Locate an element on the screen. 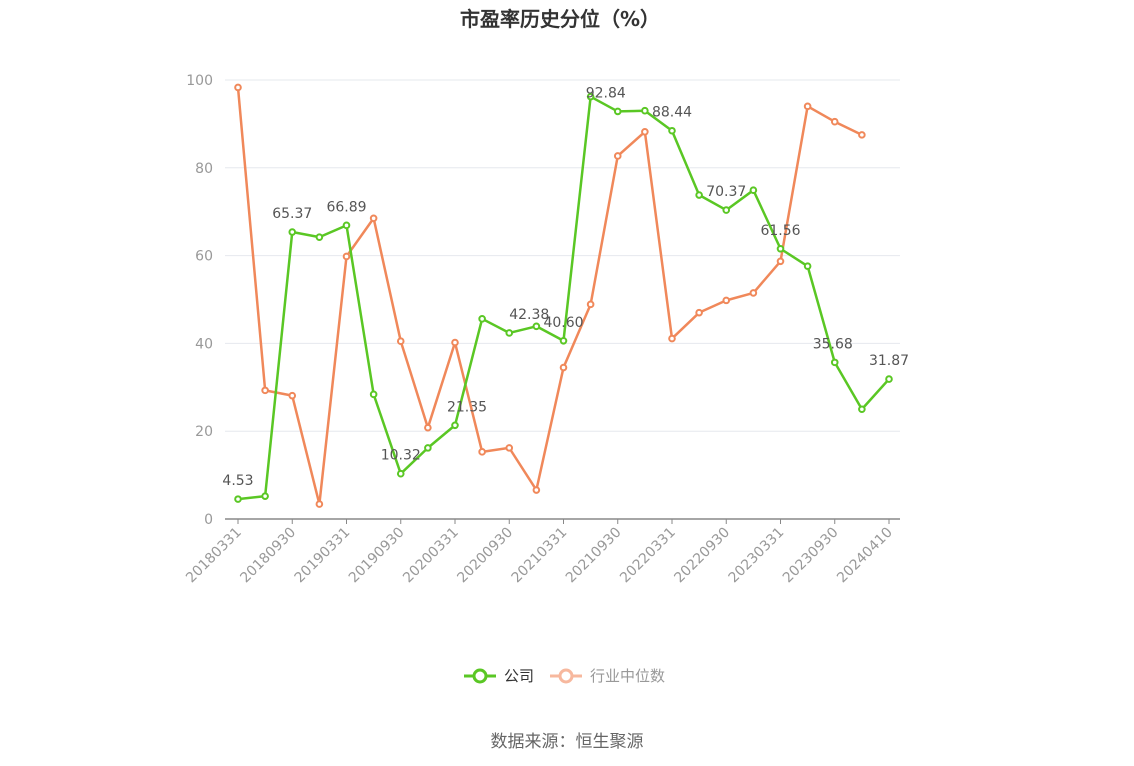 This screenshot has width=1134, height=766. data-label: 70.37 is located at coordinates (726, 192).